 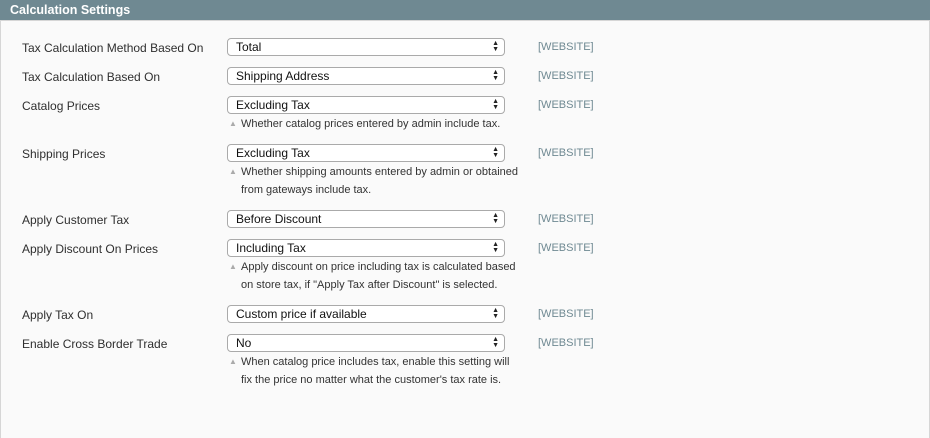 I want to click on apply-discount-on-prices-select: Including Tax ▲ ▼, so click(x=366, y=248).